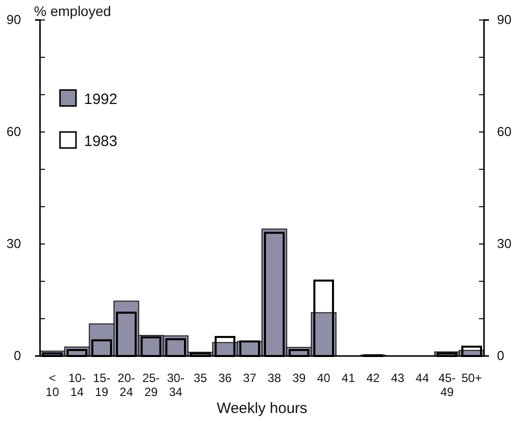 Image resolution: width=518 pixels, height=421 pixels. I want to click on y2-tick-label: 60, so click(504, 132).